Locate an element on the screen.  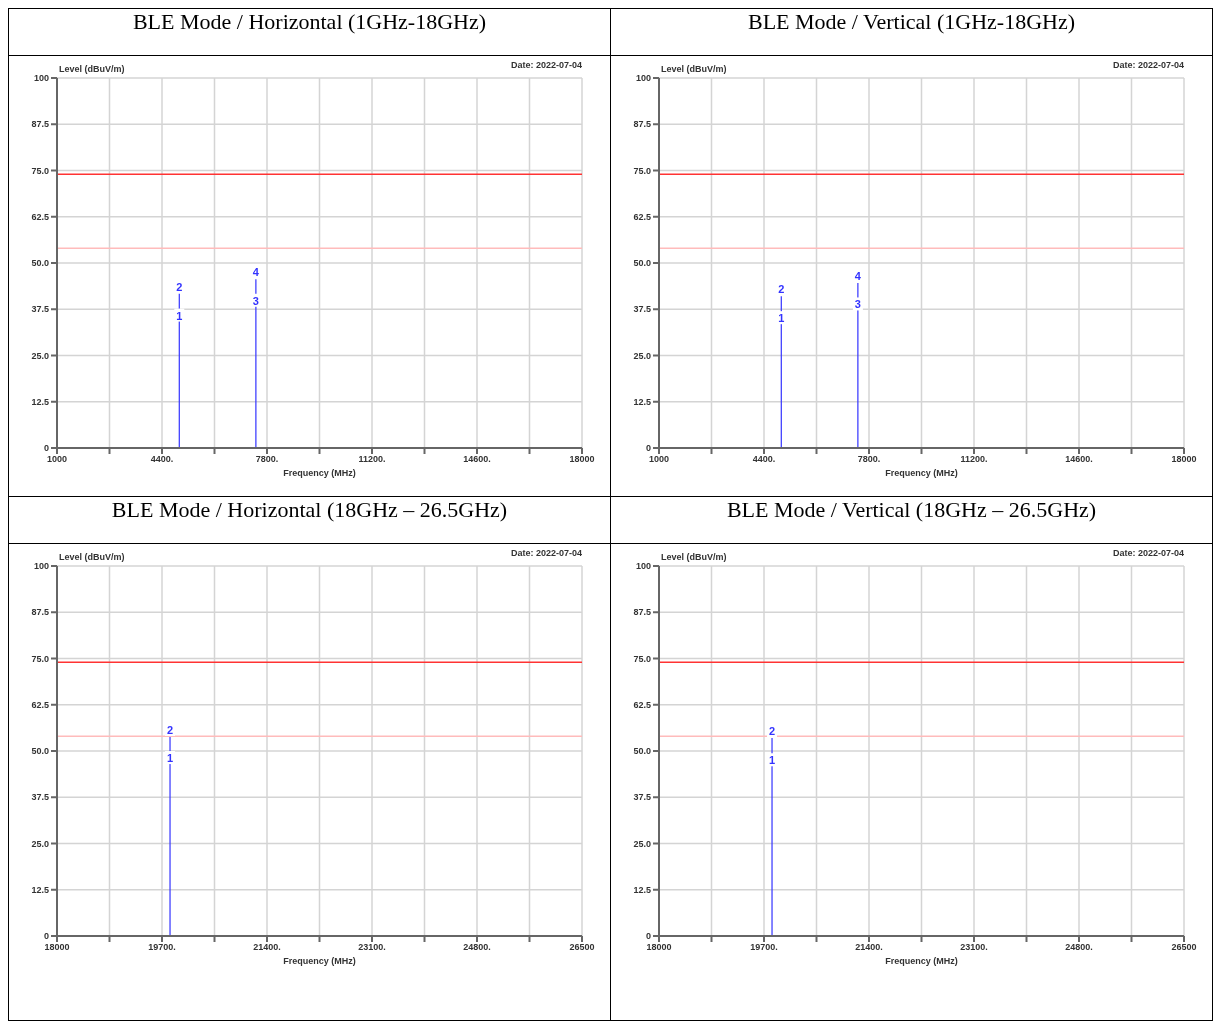
chart-title: BLE Mode / Vertical (1GHz-18GHz) is located at coordinates (911, 32).